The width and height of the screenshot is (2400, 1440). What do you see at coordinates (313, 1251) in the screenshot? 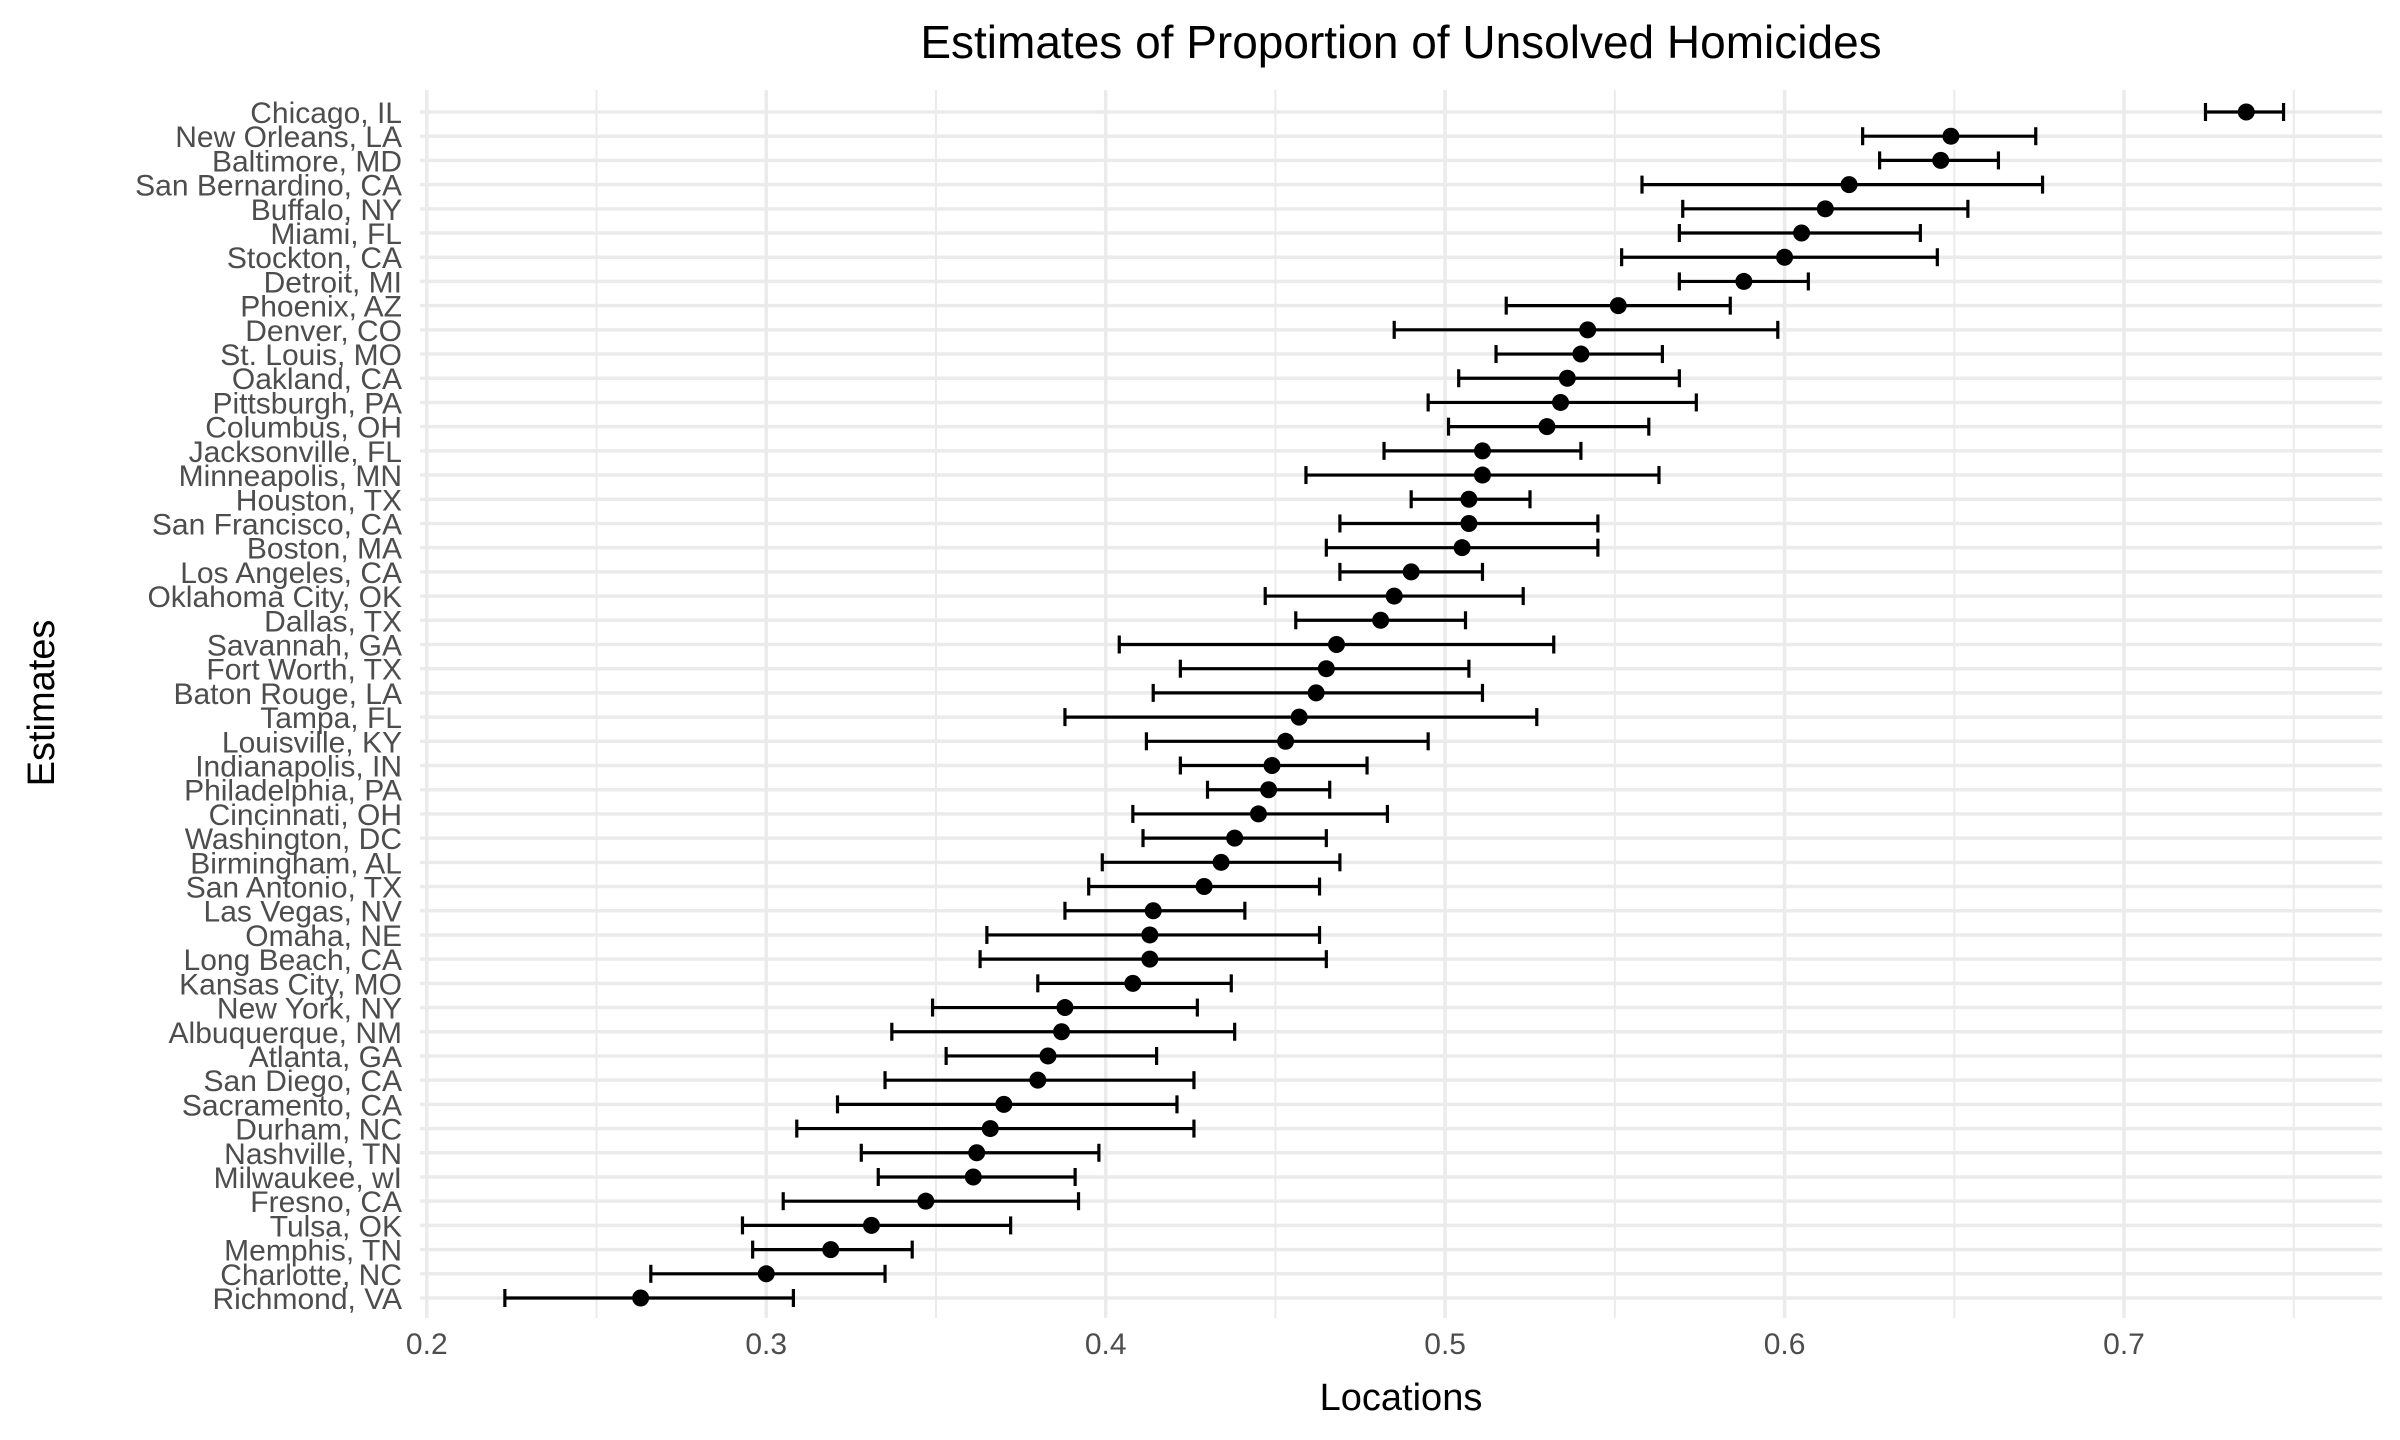
I see `category-label: Memphis, TN` at bounding box center [313, 1251].